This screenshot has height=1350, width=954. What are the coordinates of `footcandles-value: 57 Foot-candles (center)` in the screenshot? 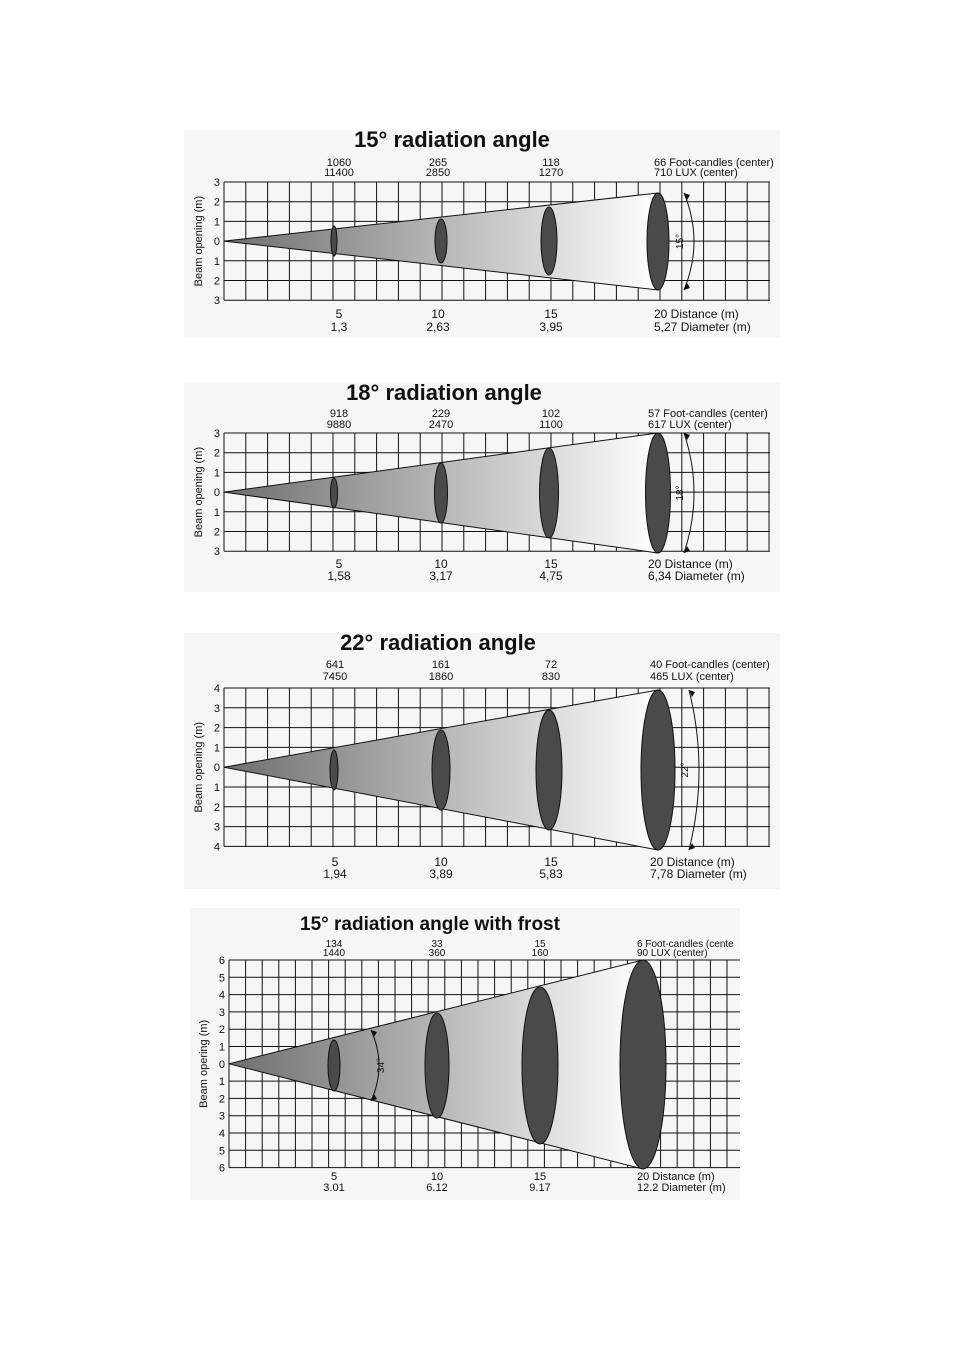 It's located at (708, 414).